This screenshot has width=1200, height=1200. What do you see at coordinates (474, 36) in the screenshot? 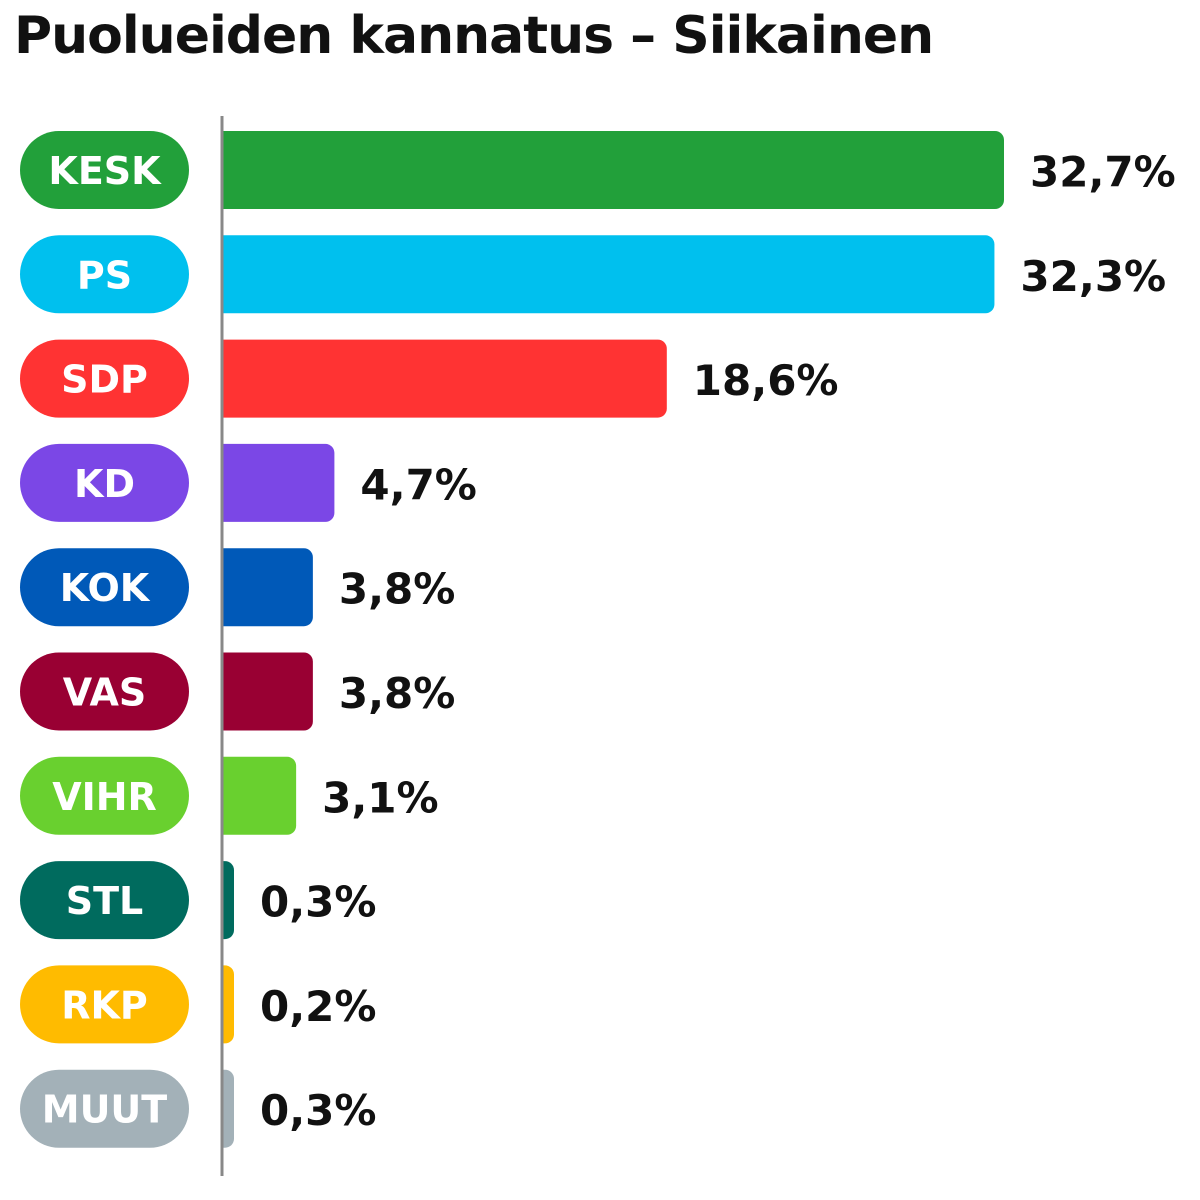
I see `chart-title: Puolueiden kannatus – Siikainen` at bounding box center [474, 36].